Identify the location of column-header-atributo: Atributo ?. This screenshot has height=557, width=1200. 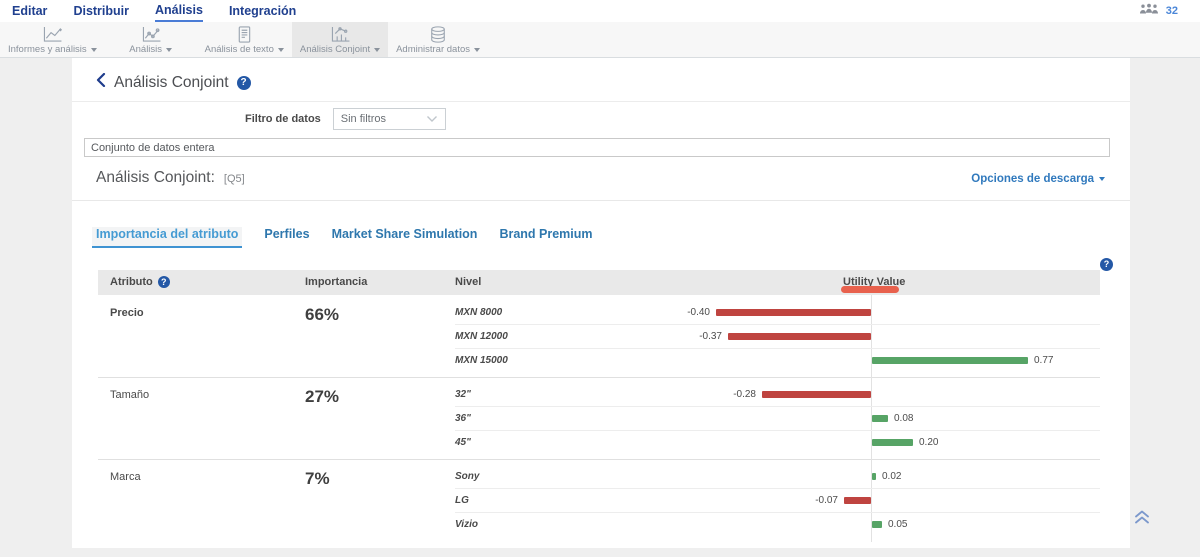
(140, 282).